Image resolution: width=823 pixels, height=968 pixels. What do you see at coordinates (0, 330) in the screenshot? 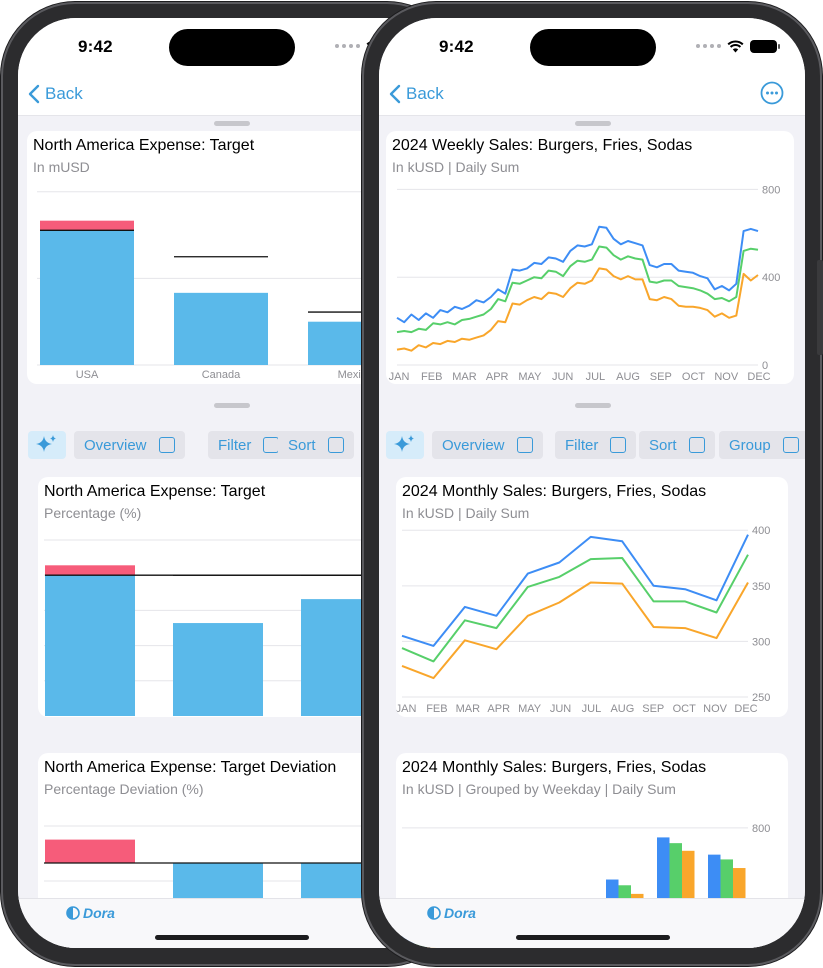
I see `volume-down-button` at bounding box center [0, 330].